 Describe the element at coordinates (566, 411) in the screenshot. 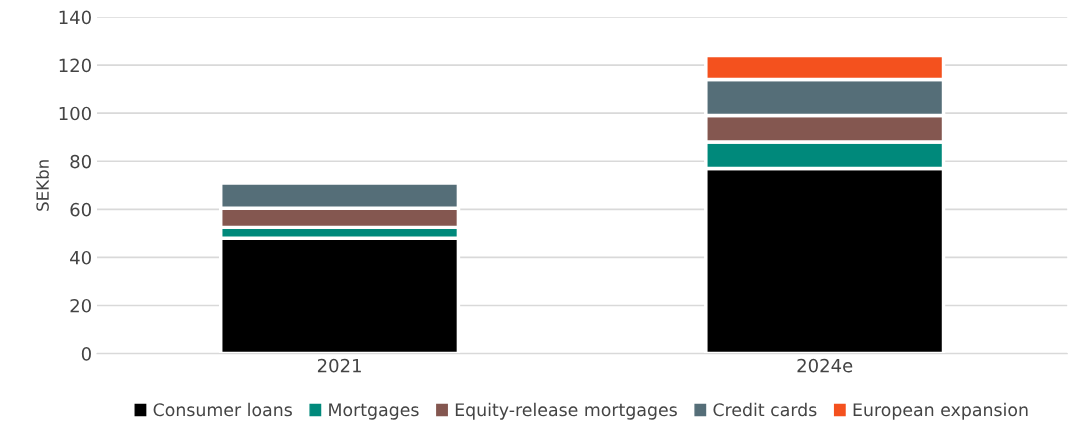

I see `legend-label: Equity-release mortgages` at that location.